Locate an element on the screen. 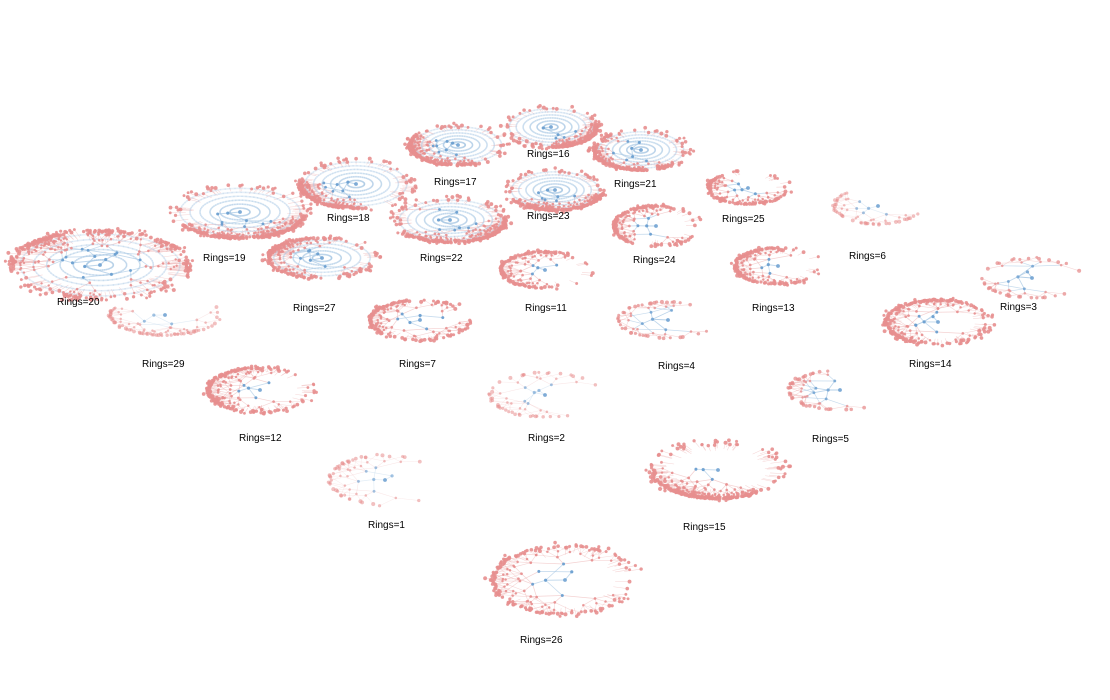 This screenshot has width=1110, height=700. graph-svg-g22 is located at coordinates (451, 219).